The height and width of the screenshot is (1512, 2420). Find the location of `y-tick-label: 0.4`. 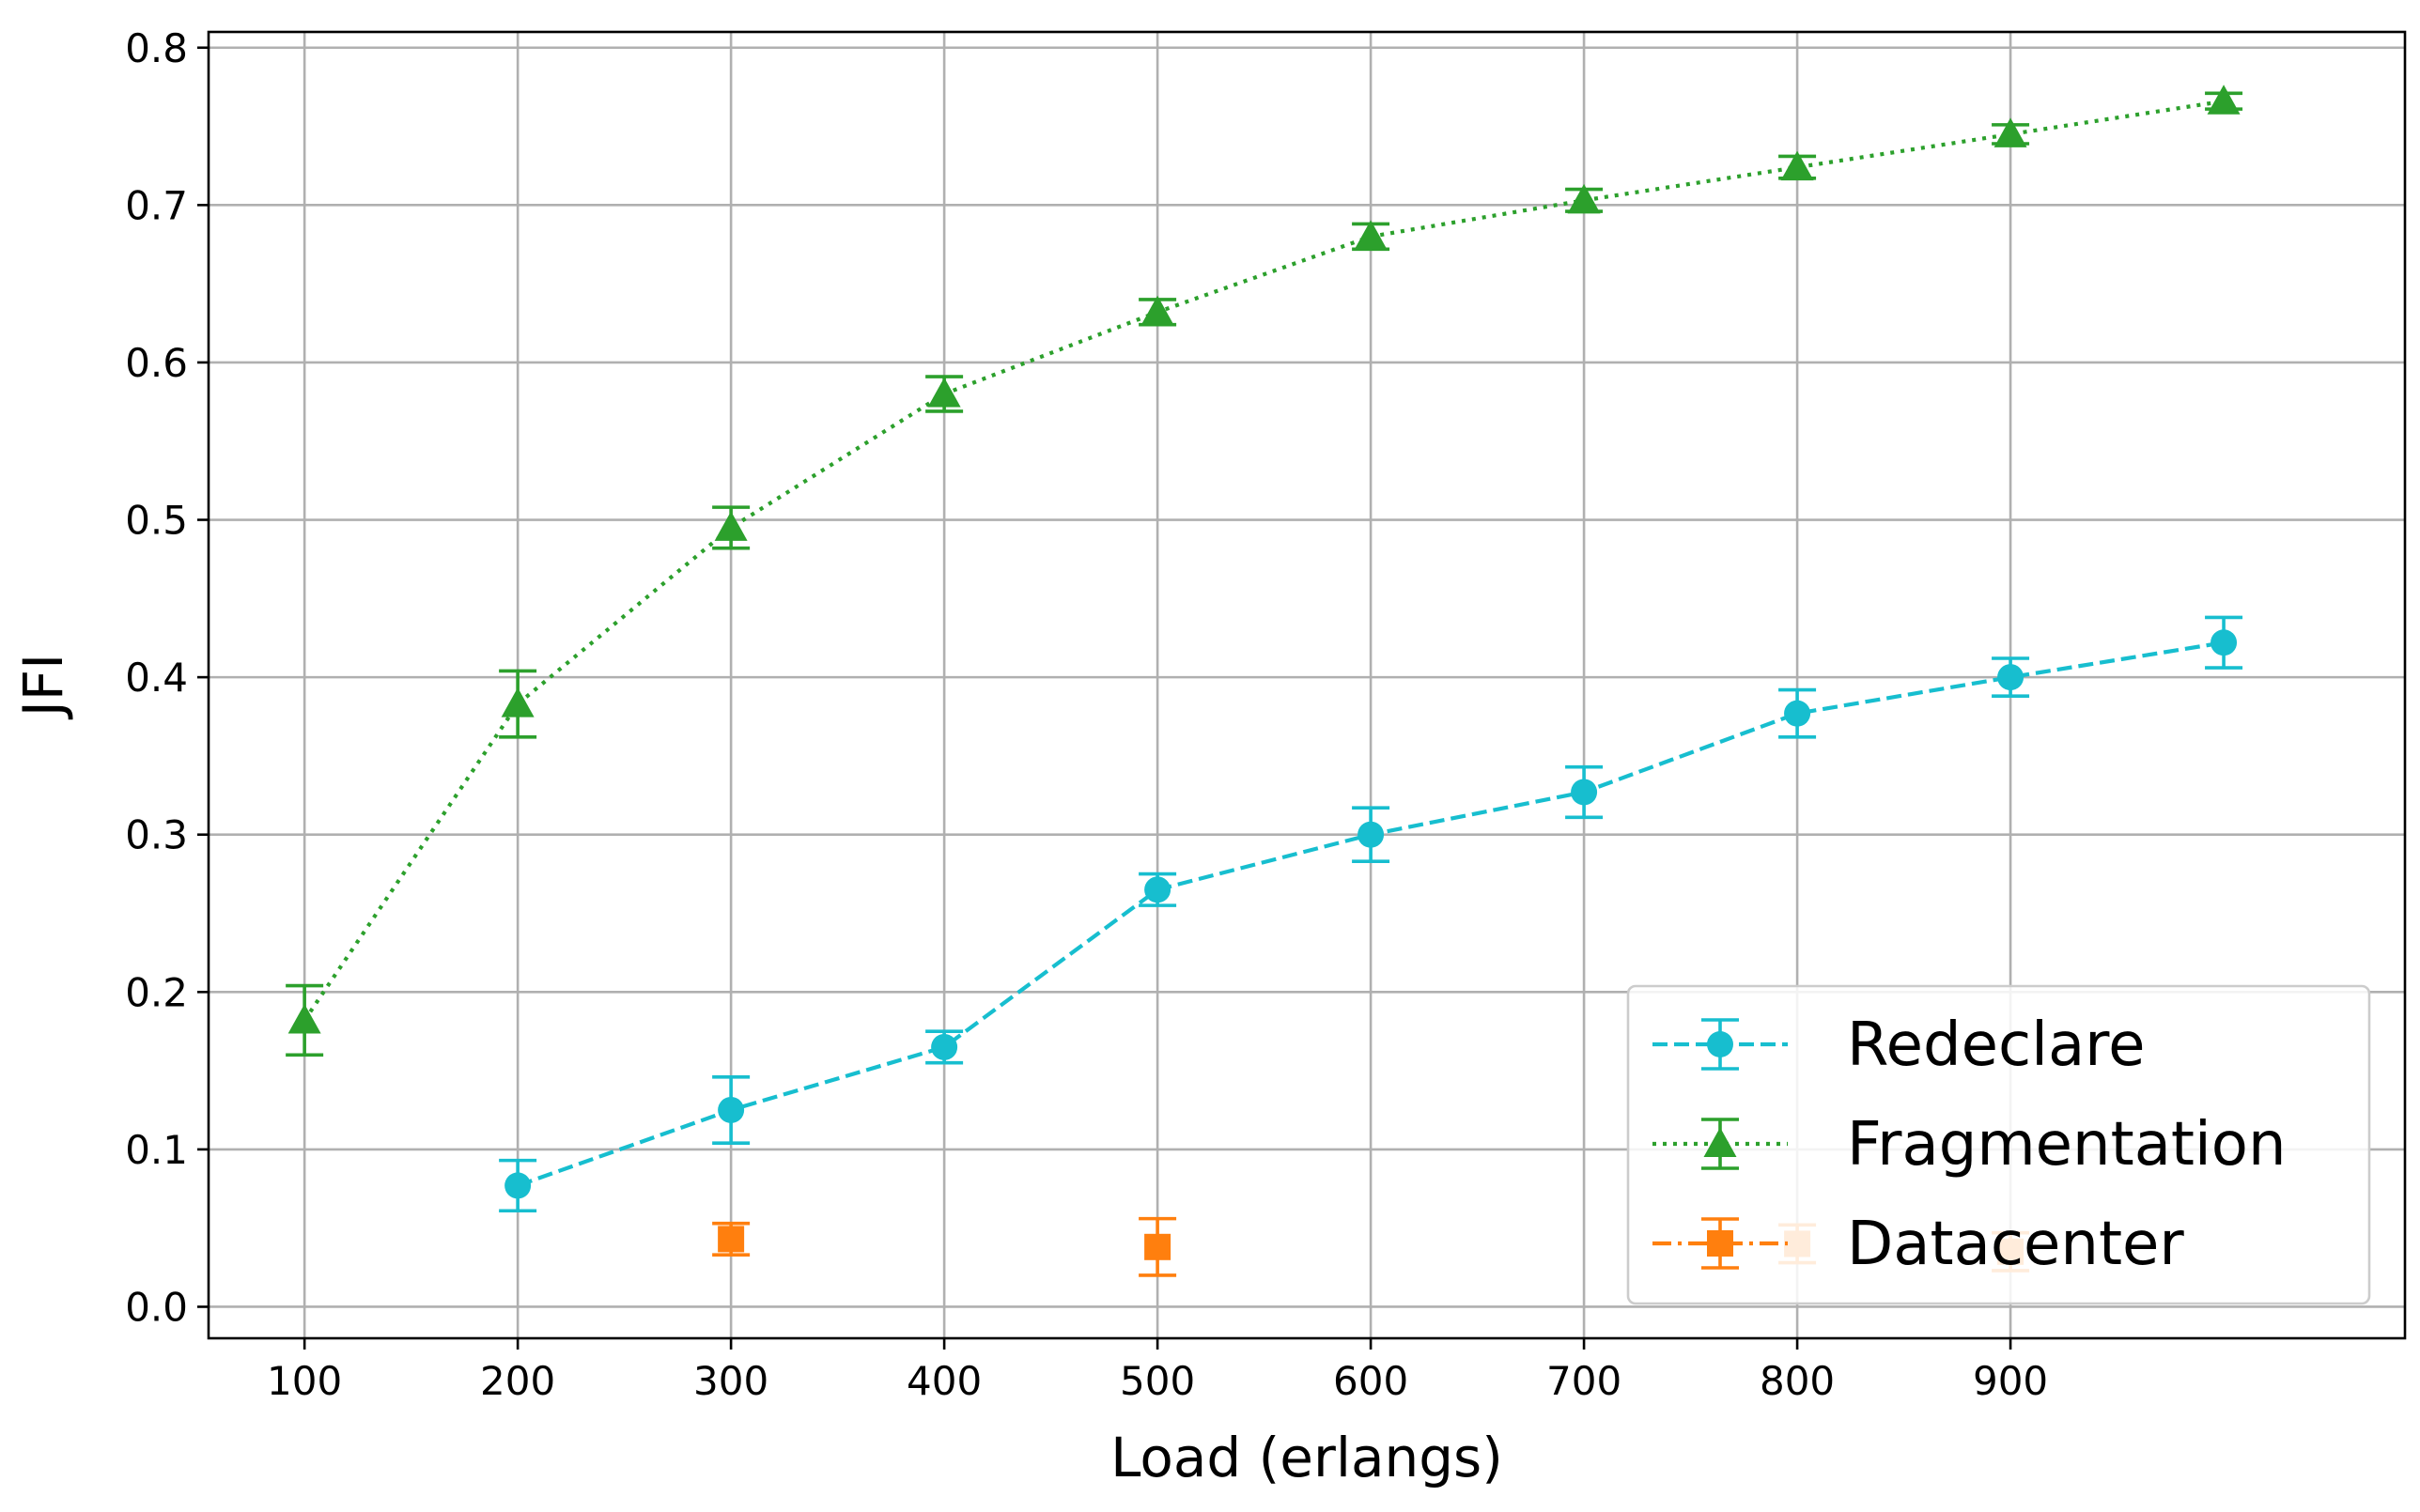

y-tick-label: 0.4 is located at coordinates (156, 678).